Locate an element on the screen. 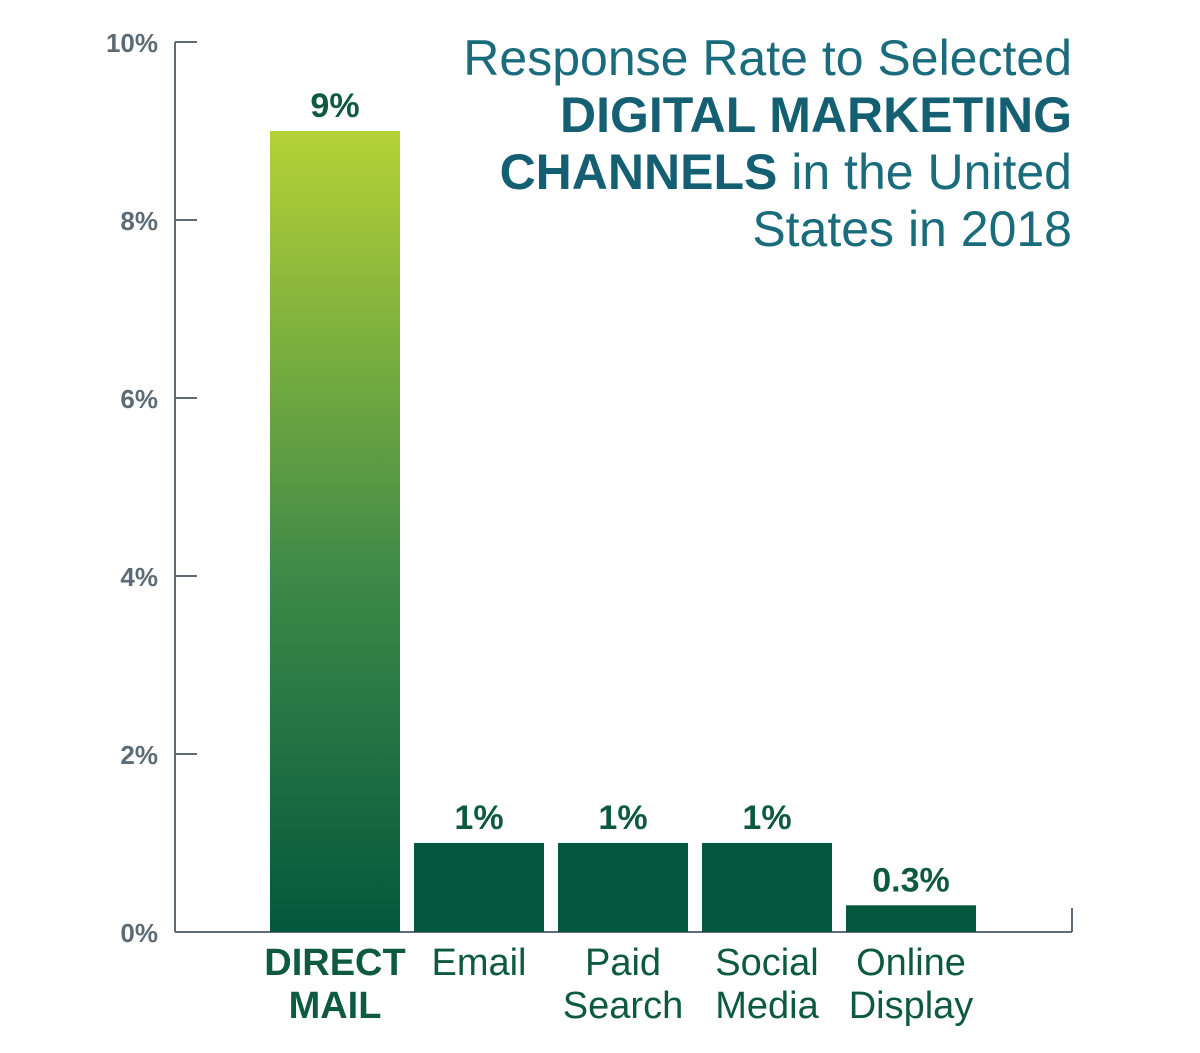 The image size is (1200, 1053). y-tick-label: 0% is located at coordinates (139, 933).